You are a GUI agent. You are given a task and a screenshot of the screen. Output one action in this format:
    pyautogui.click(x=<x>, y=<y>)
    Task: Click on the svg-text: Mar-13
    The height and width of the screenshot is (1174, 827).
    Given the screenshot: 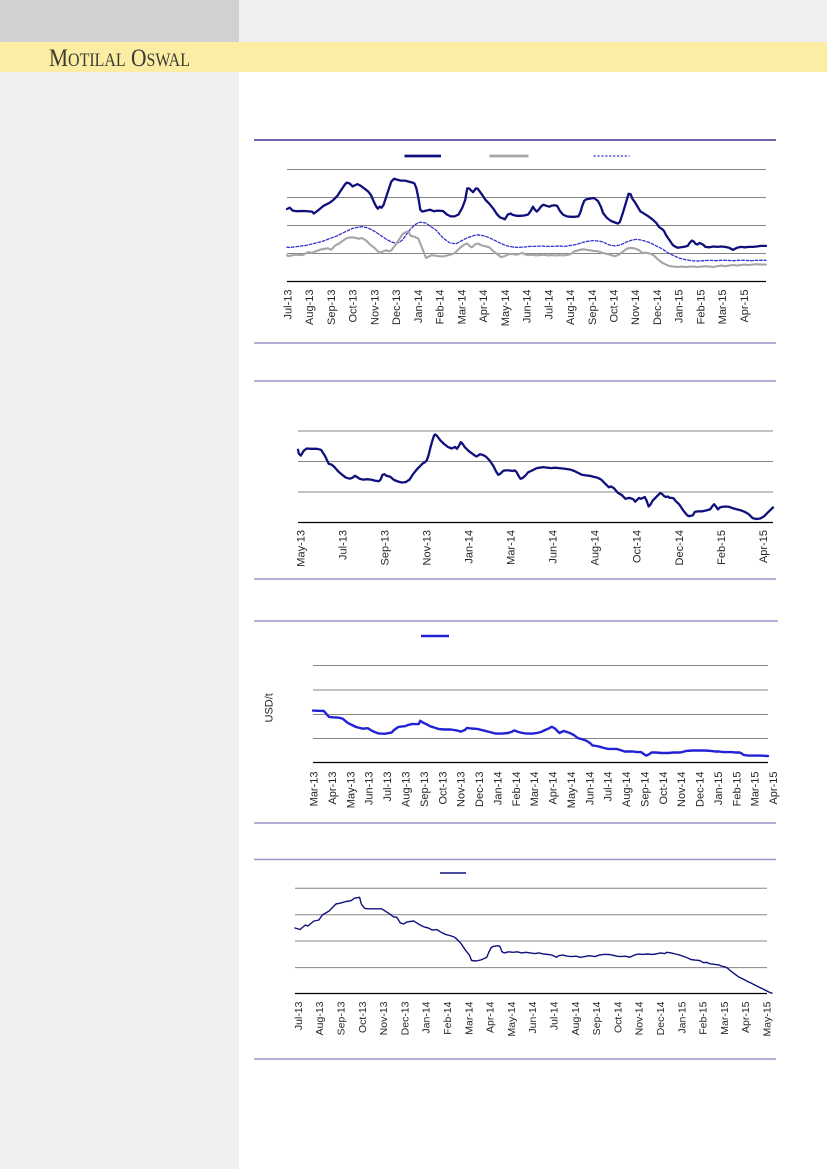 What is the action you would take?
    pyautogui.click(x=315, y=789)
    